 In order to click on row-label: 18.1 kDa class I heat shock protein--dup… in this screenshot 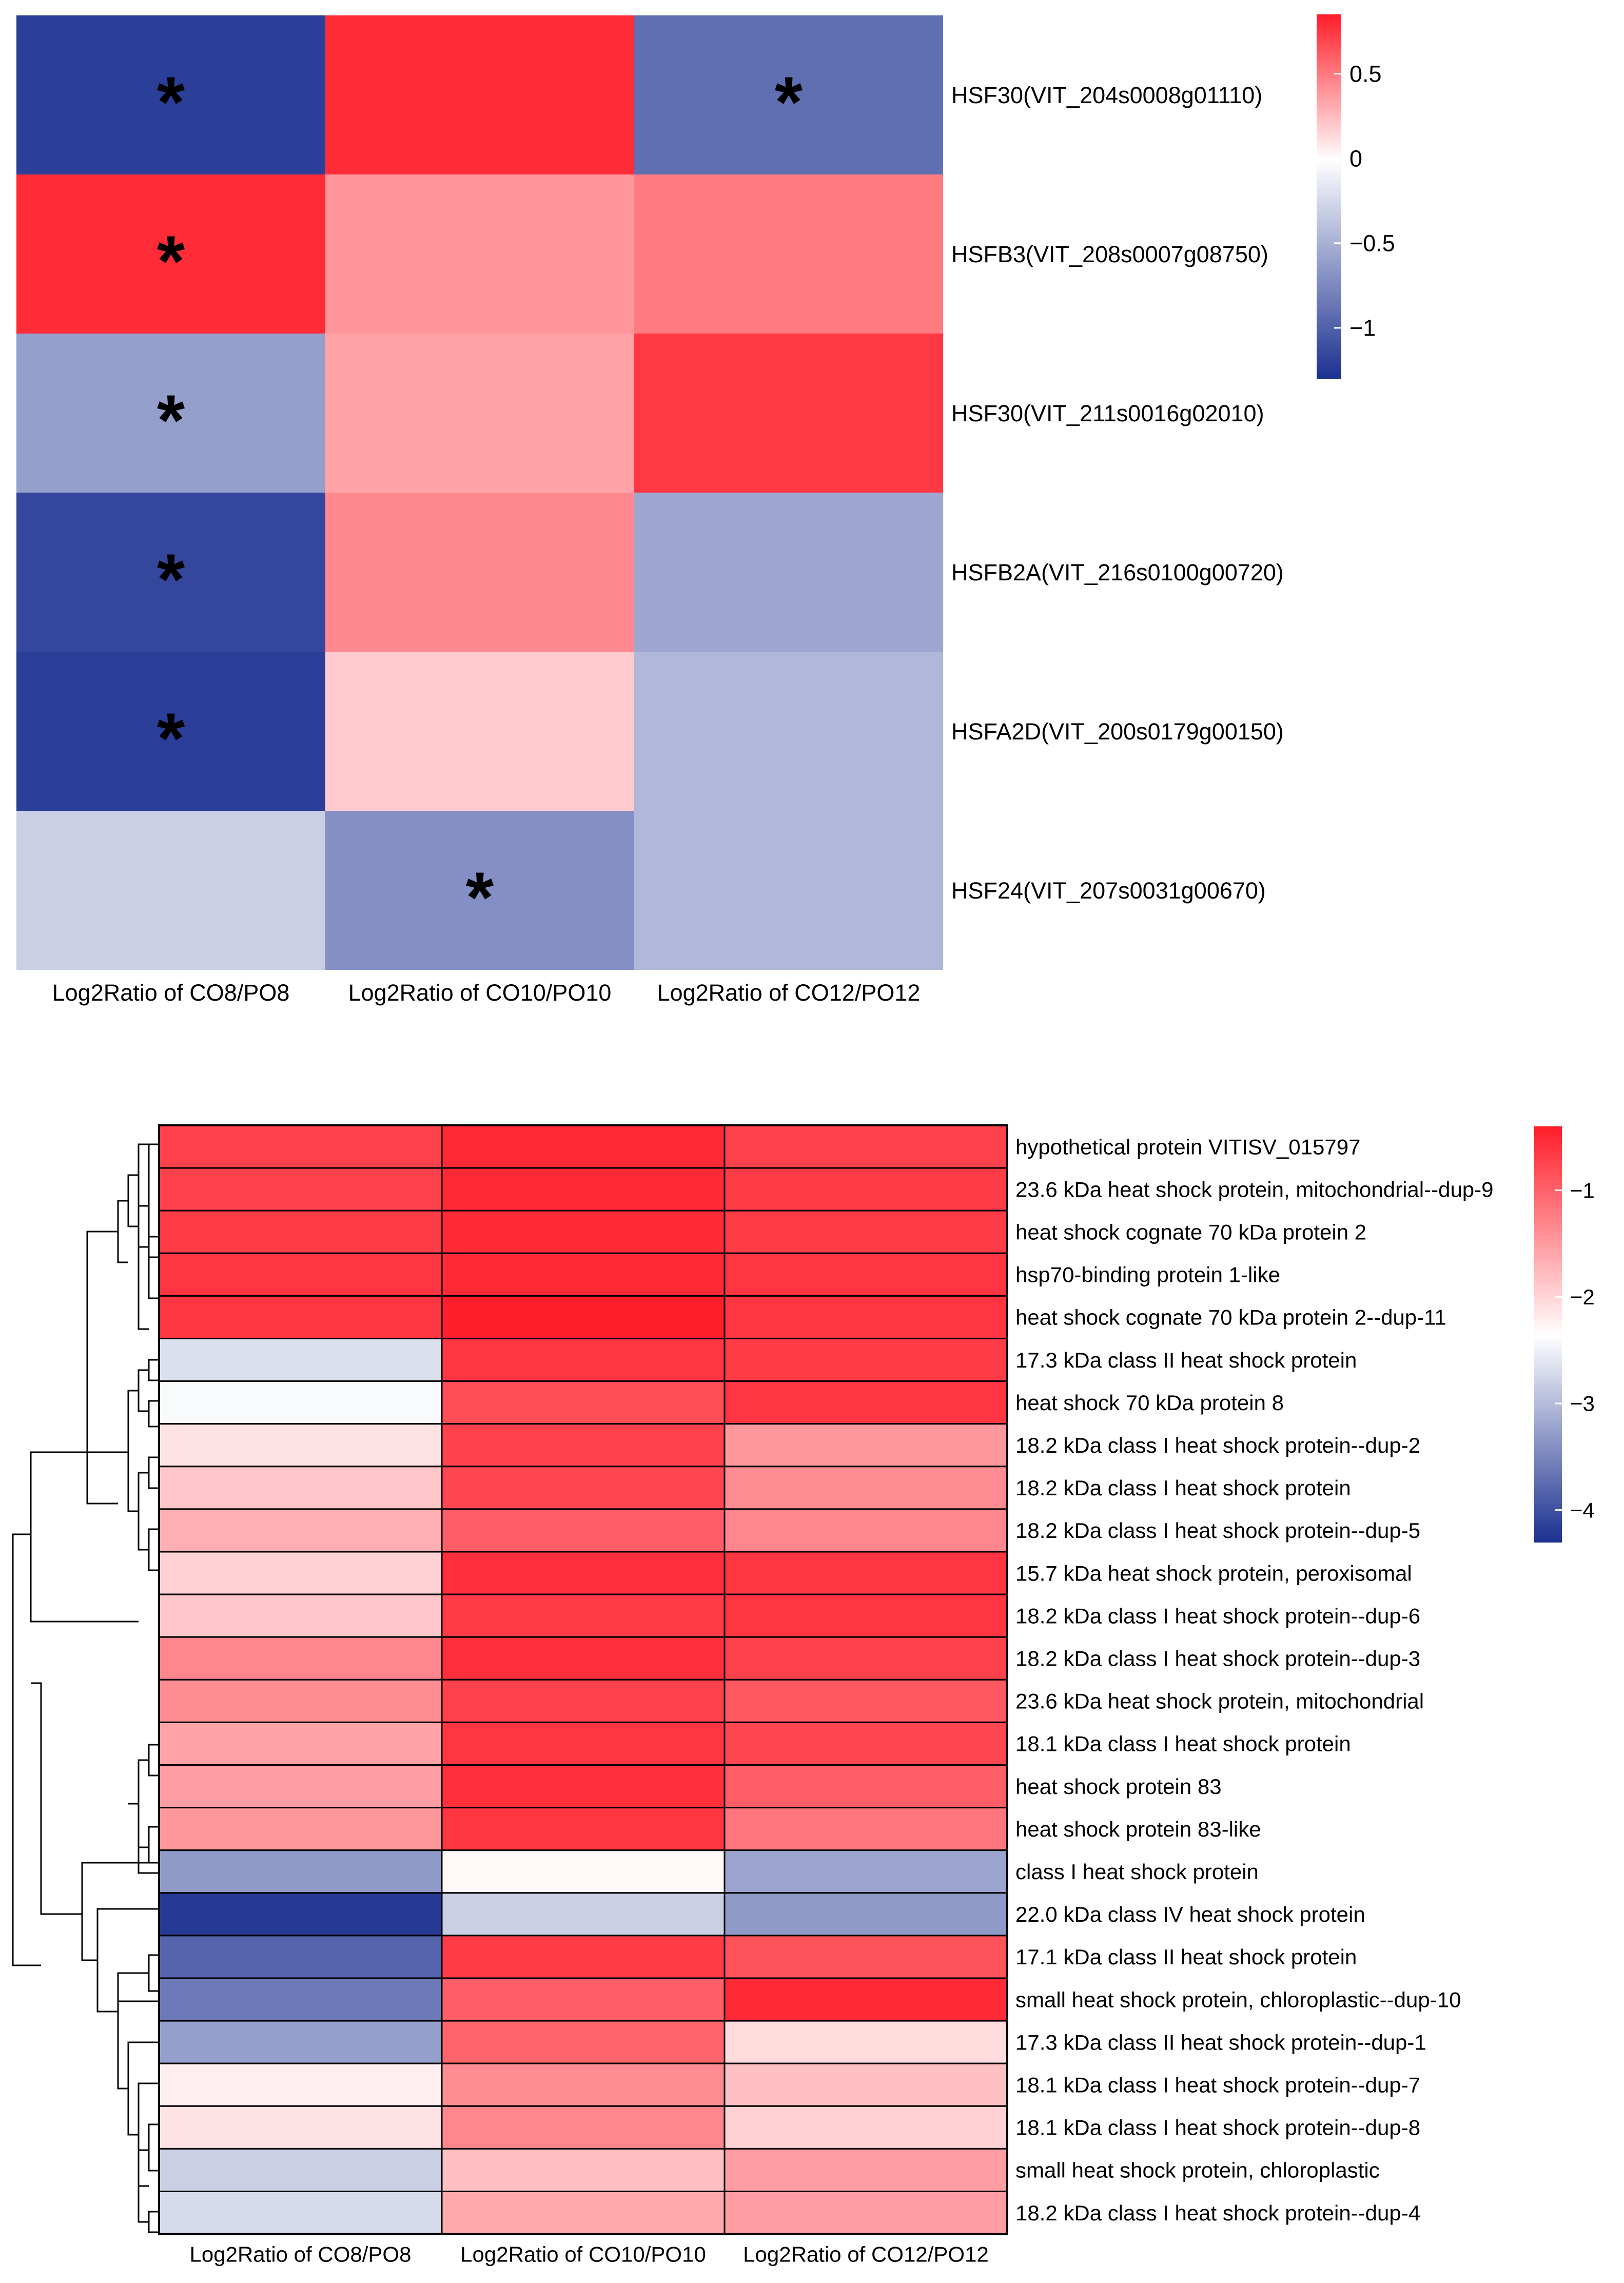, I will do `click(1217, 2128)`.